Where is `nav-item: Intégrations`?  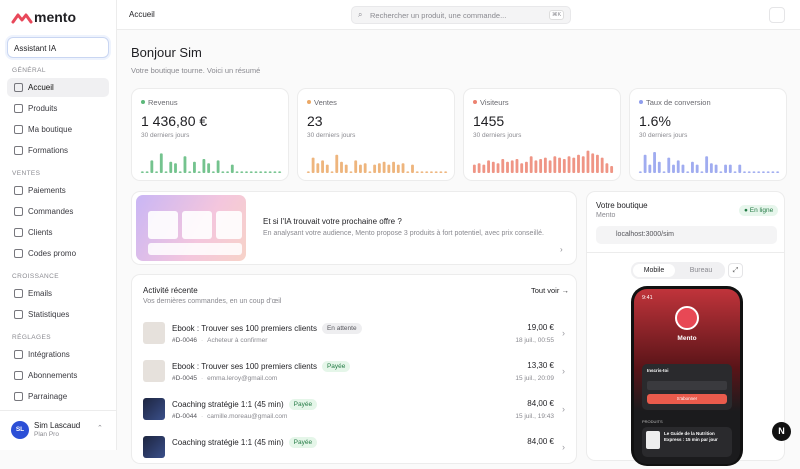 nav-item: Intégrations is located at coordinates (58, 354).